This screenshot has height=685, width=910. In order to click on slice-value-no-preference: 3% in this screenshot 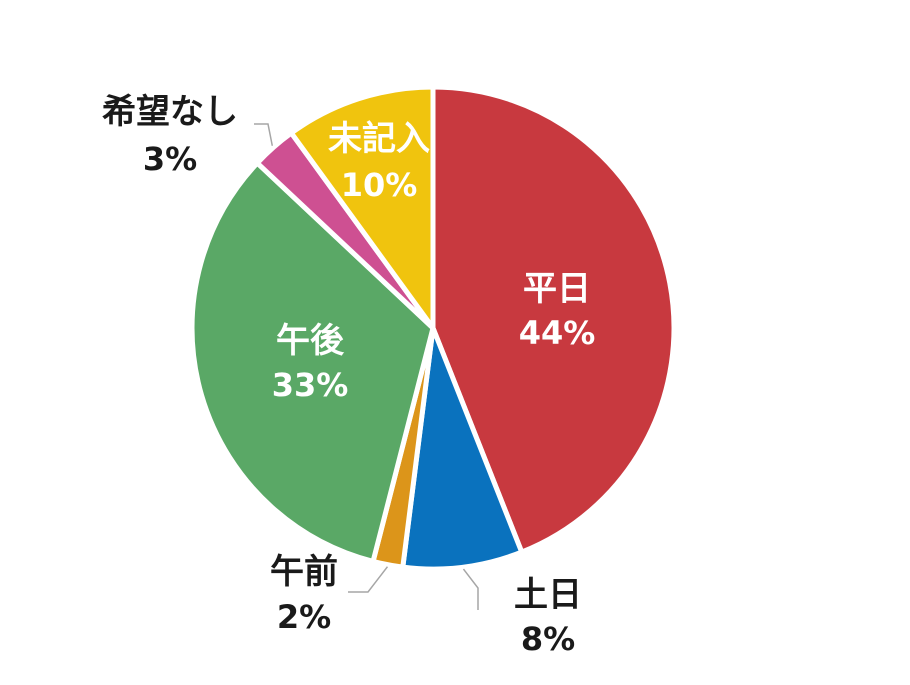, I will do `click(170, 159)`.